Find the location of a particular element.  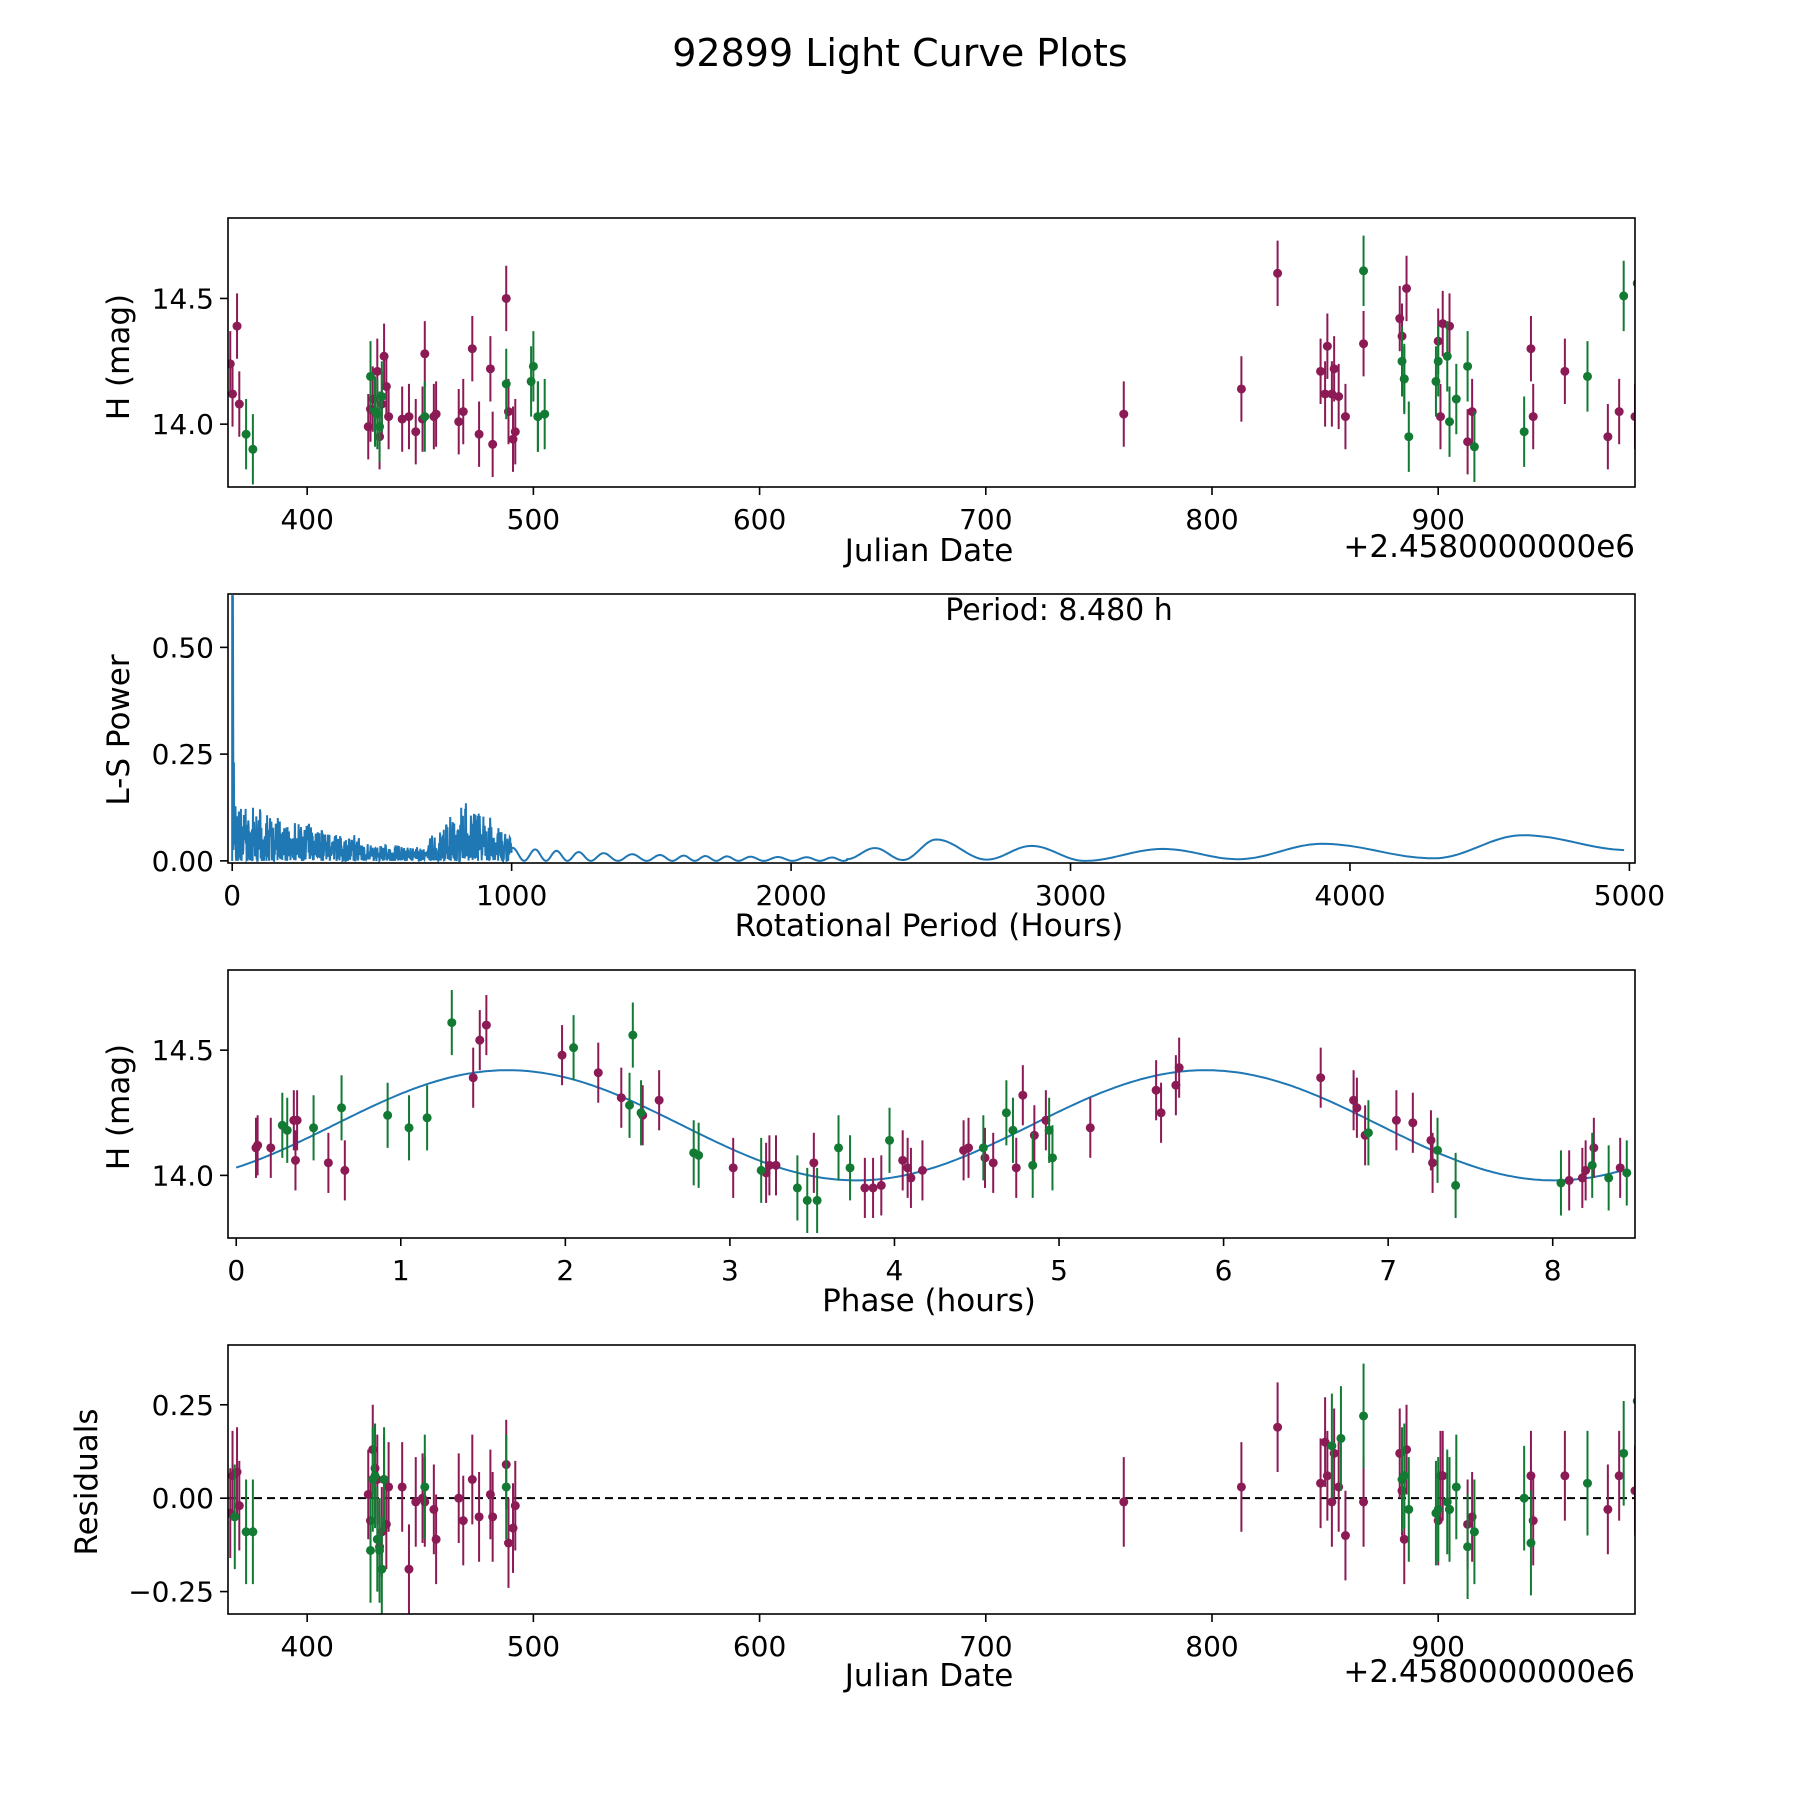

phase-marks is located at coordinates (933, 1111).